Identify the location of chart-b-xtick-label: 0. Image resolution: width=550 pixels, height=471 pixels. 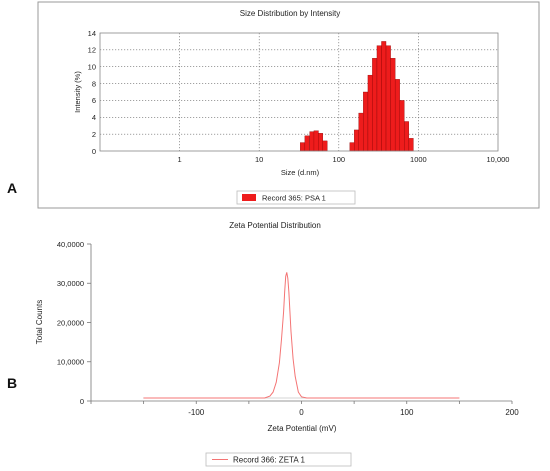
(301, 412).